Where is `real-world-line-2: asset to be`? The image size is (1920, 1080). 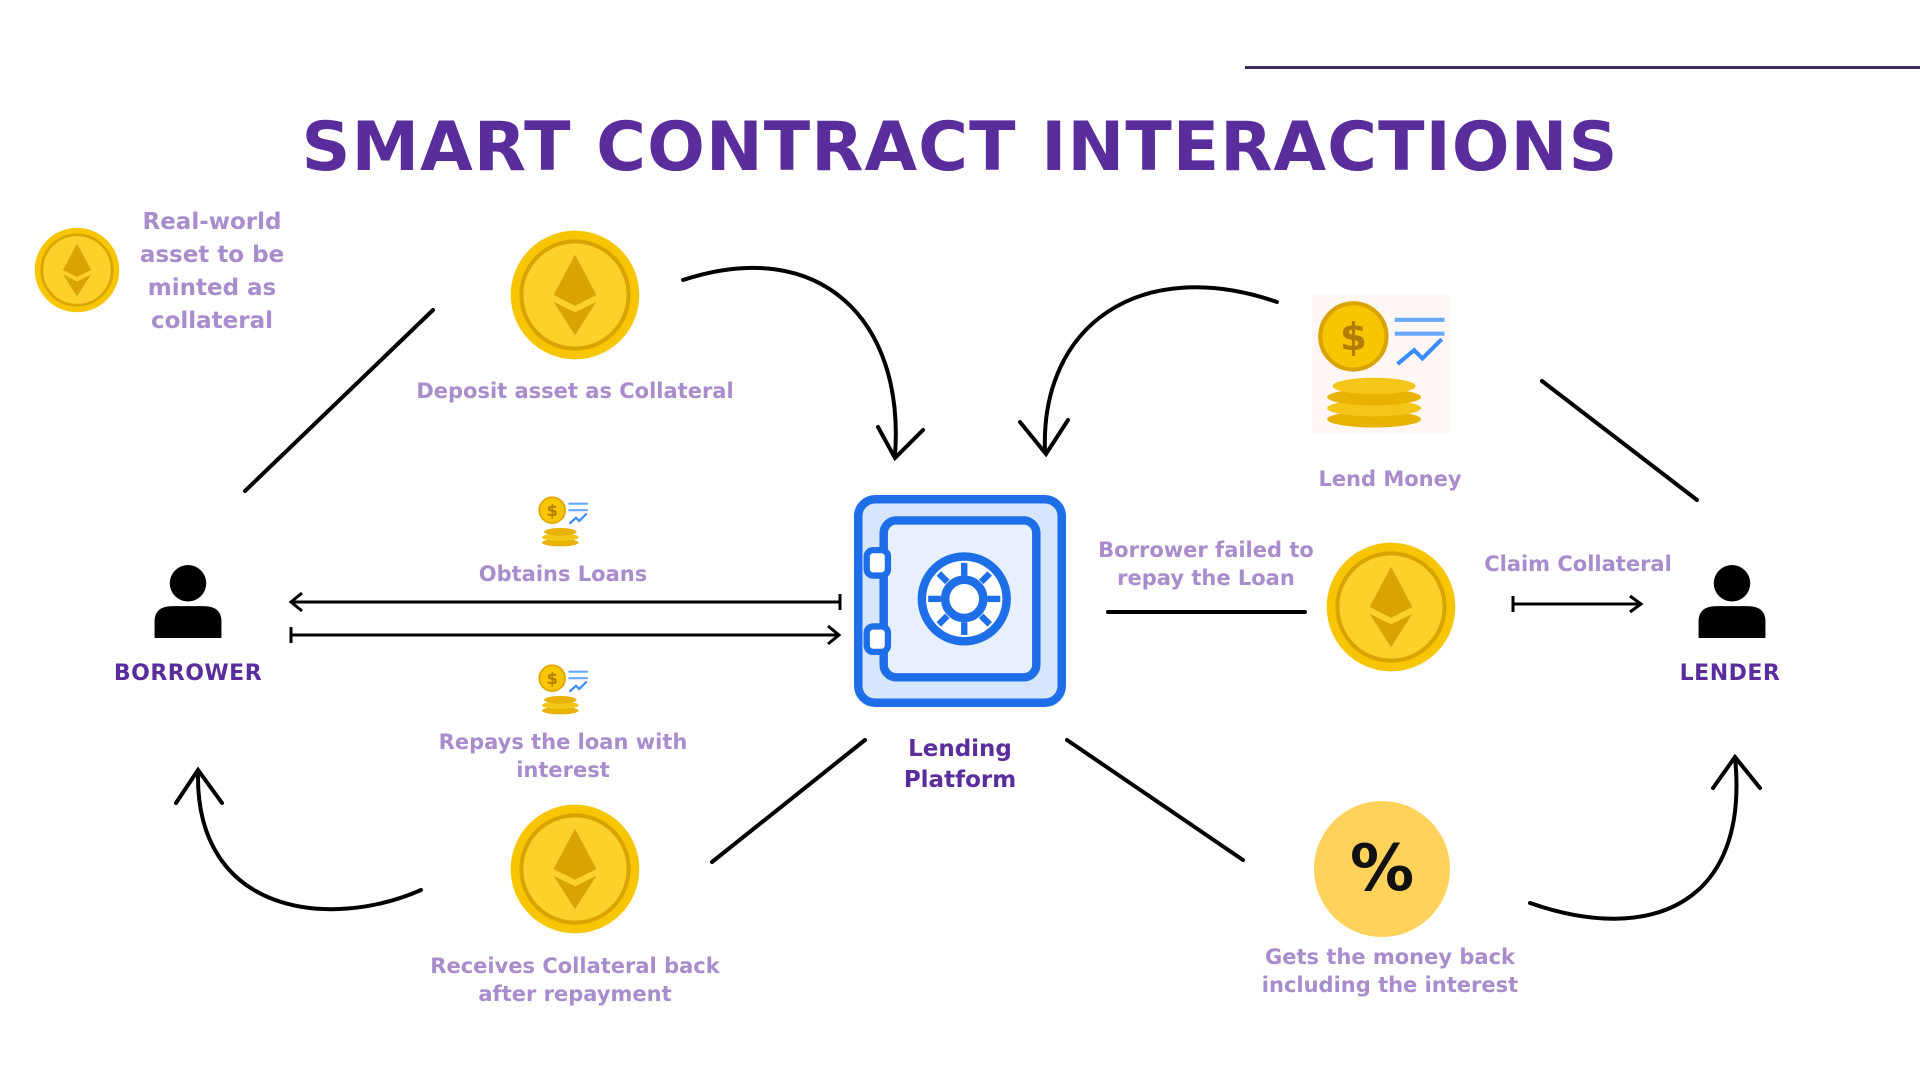
real-world-line-2: asset to be is located at coordinates (212, 255).